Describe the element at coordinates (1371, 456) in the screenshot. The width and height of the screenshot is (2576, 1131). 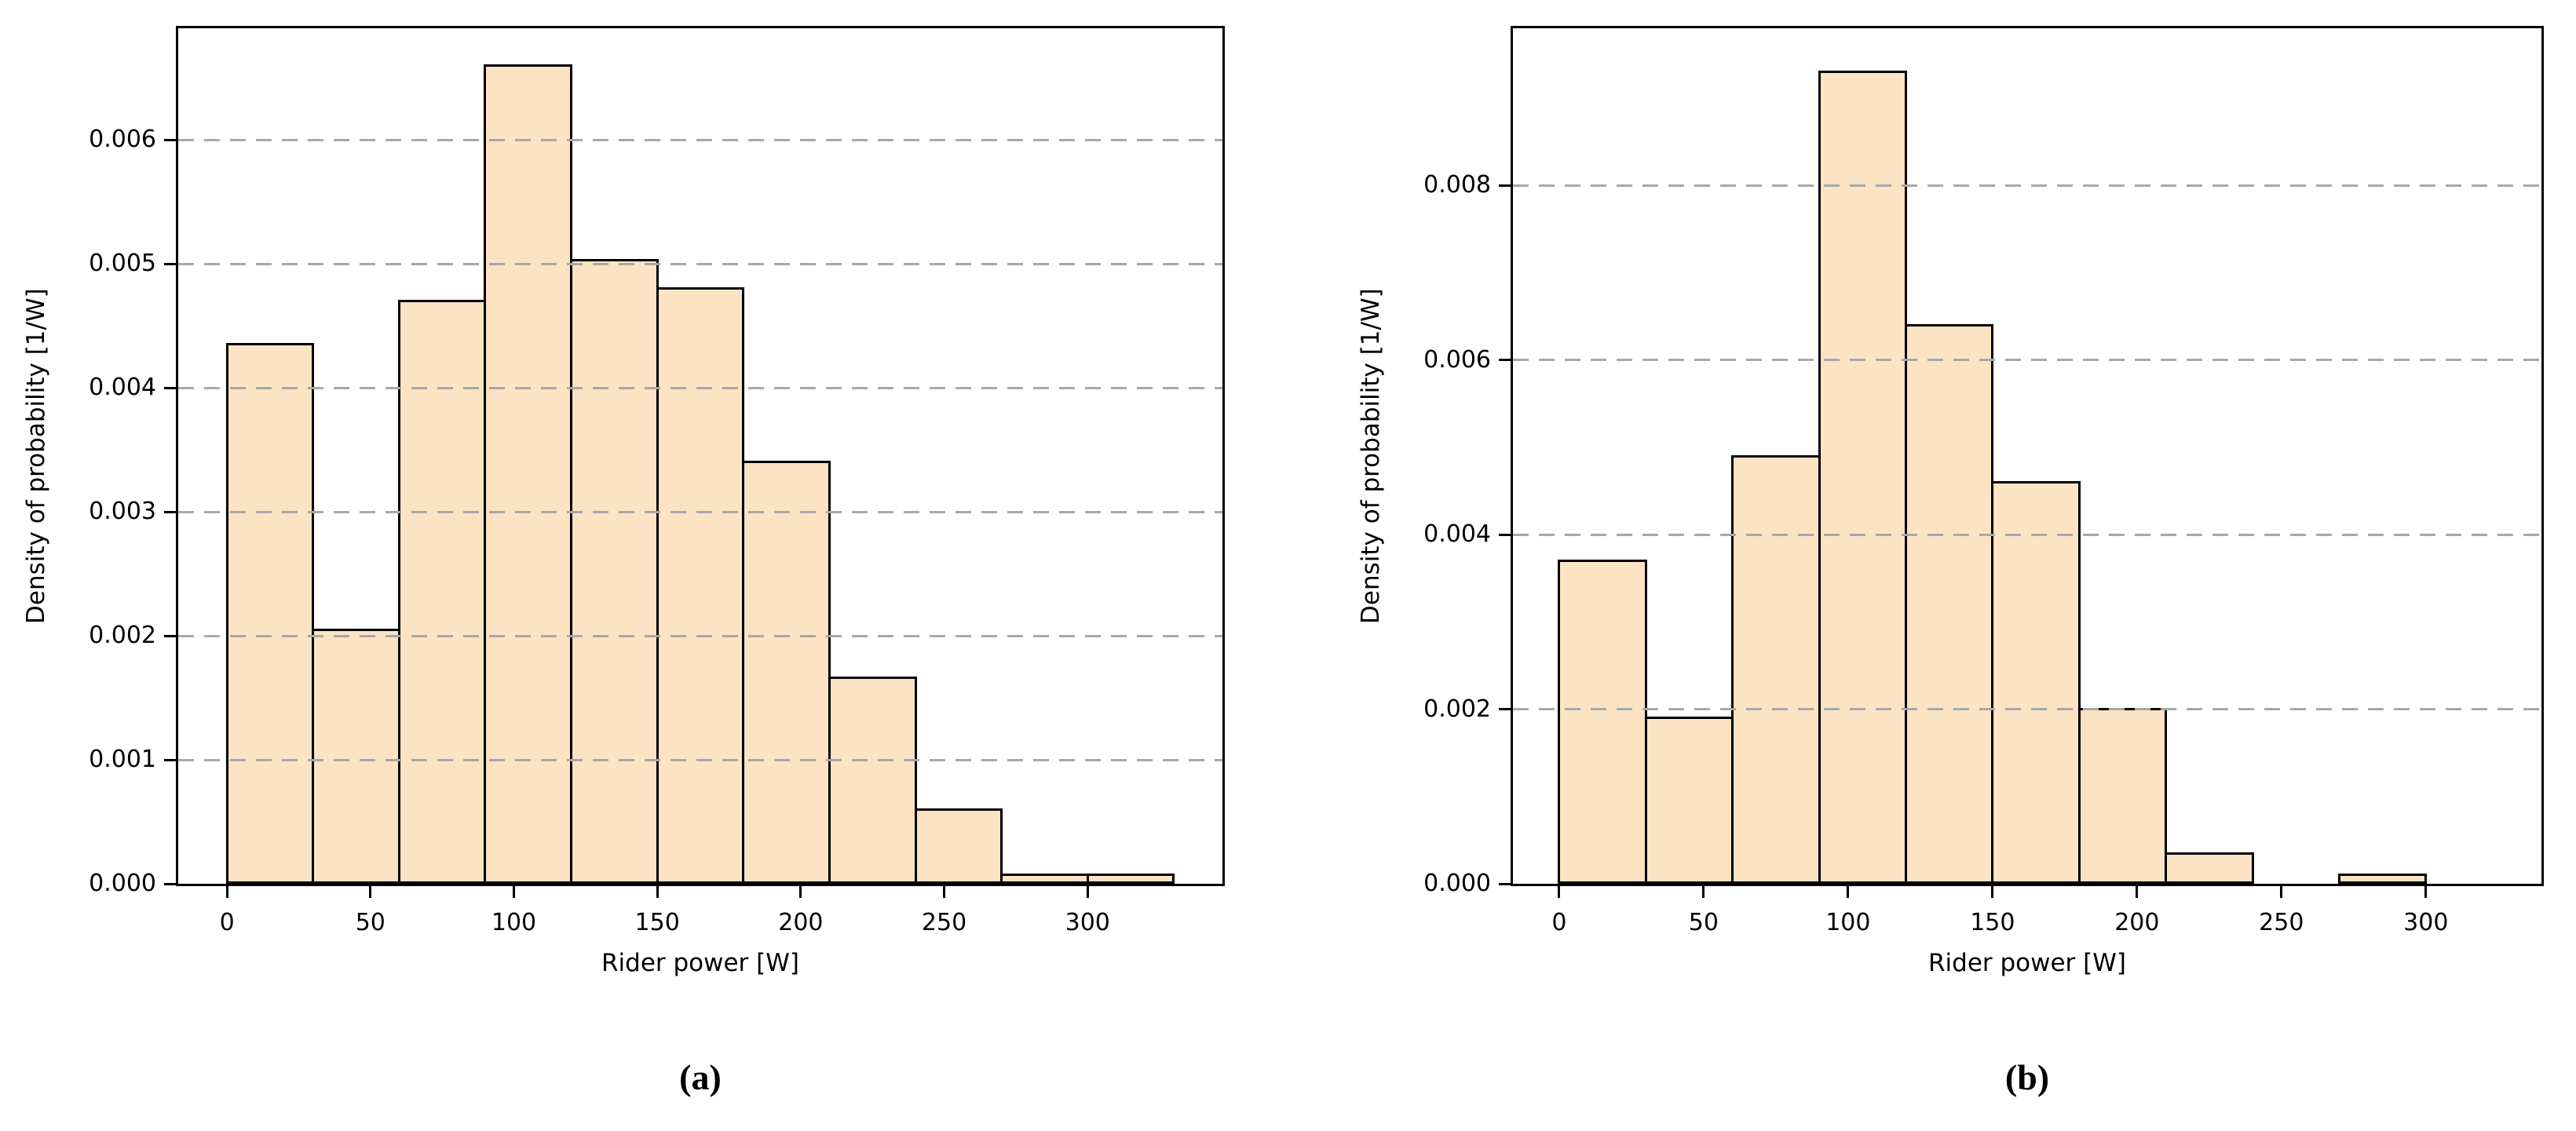
I see `y-axis-label: Density of probability [1/W]` at that location.